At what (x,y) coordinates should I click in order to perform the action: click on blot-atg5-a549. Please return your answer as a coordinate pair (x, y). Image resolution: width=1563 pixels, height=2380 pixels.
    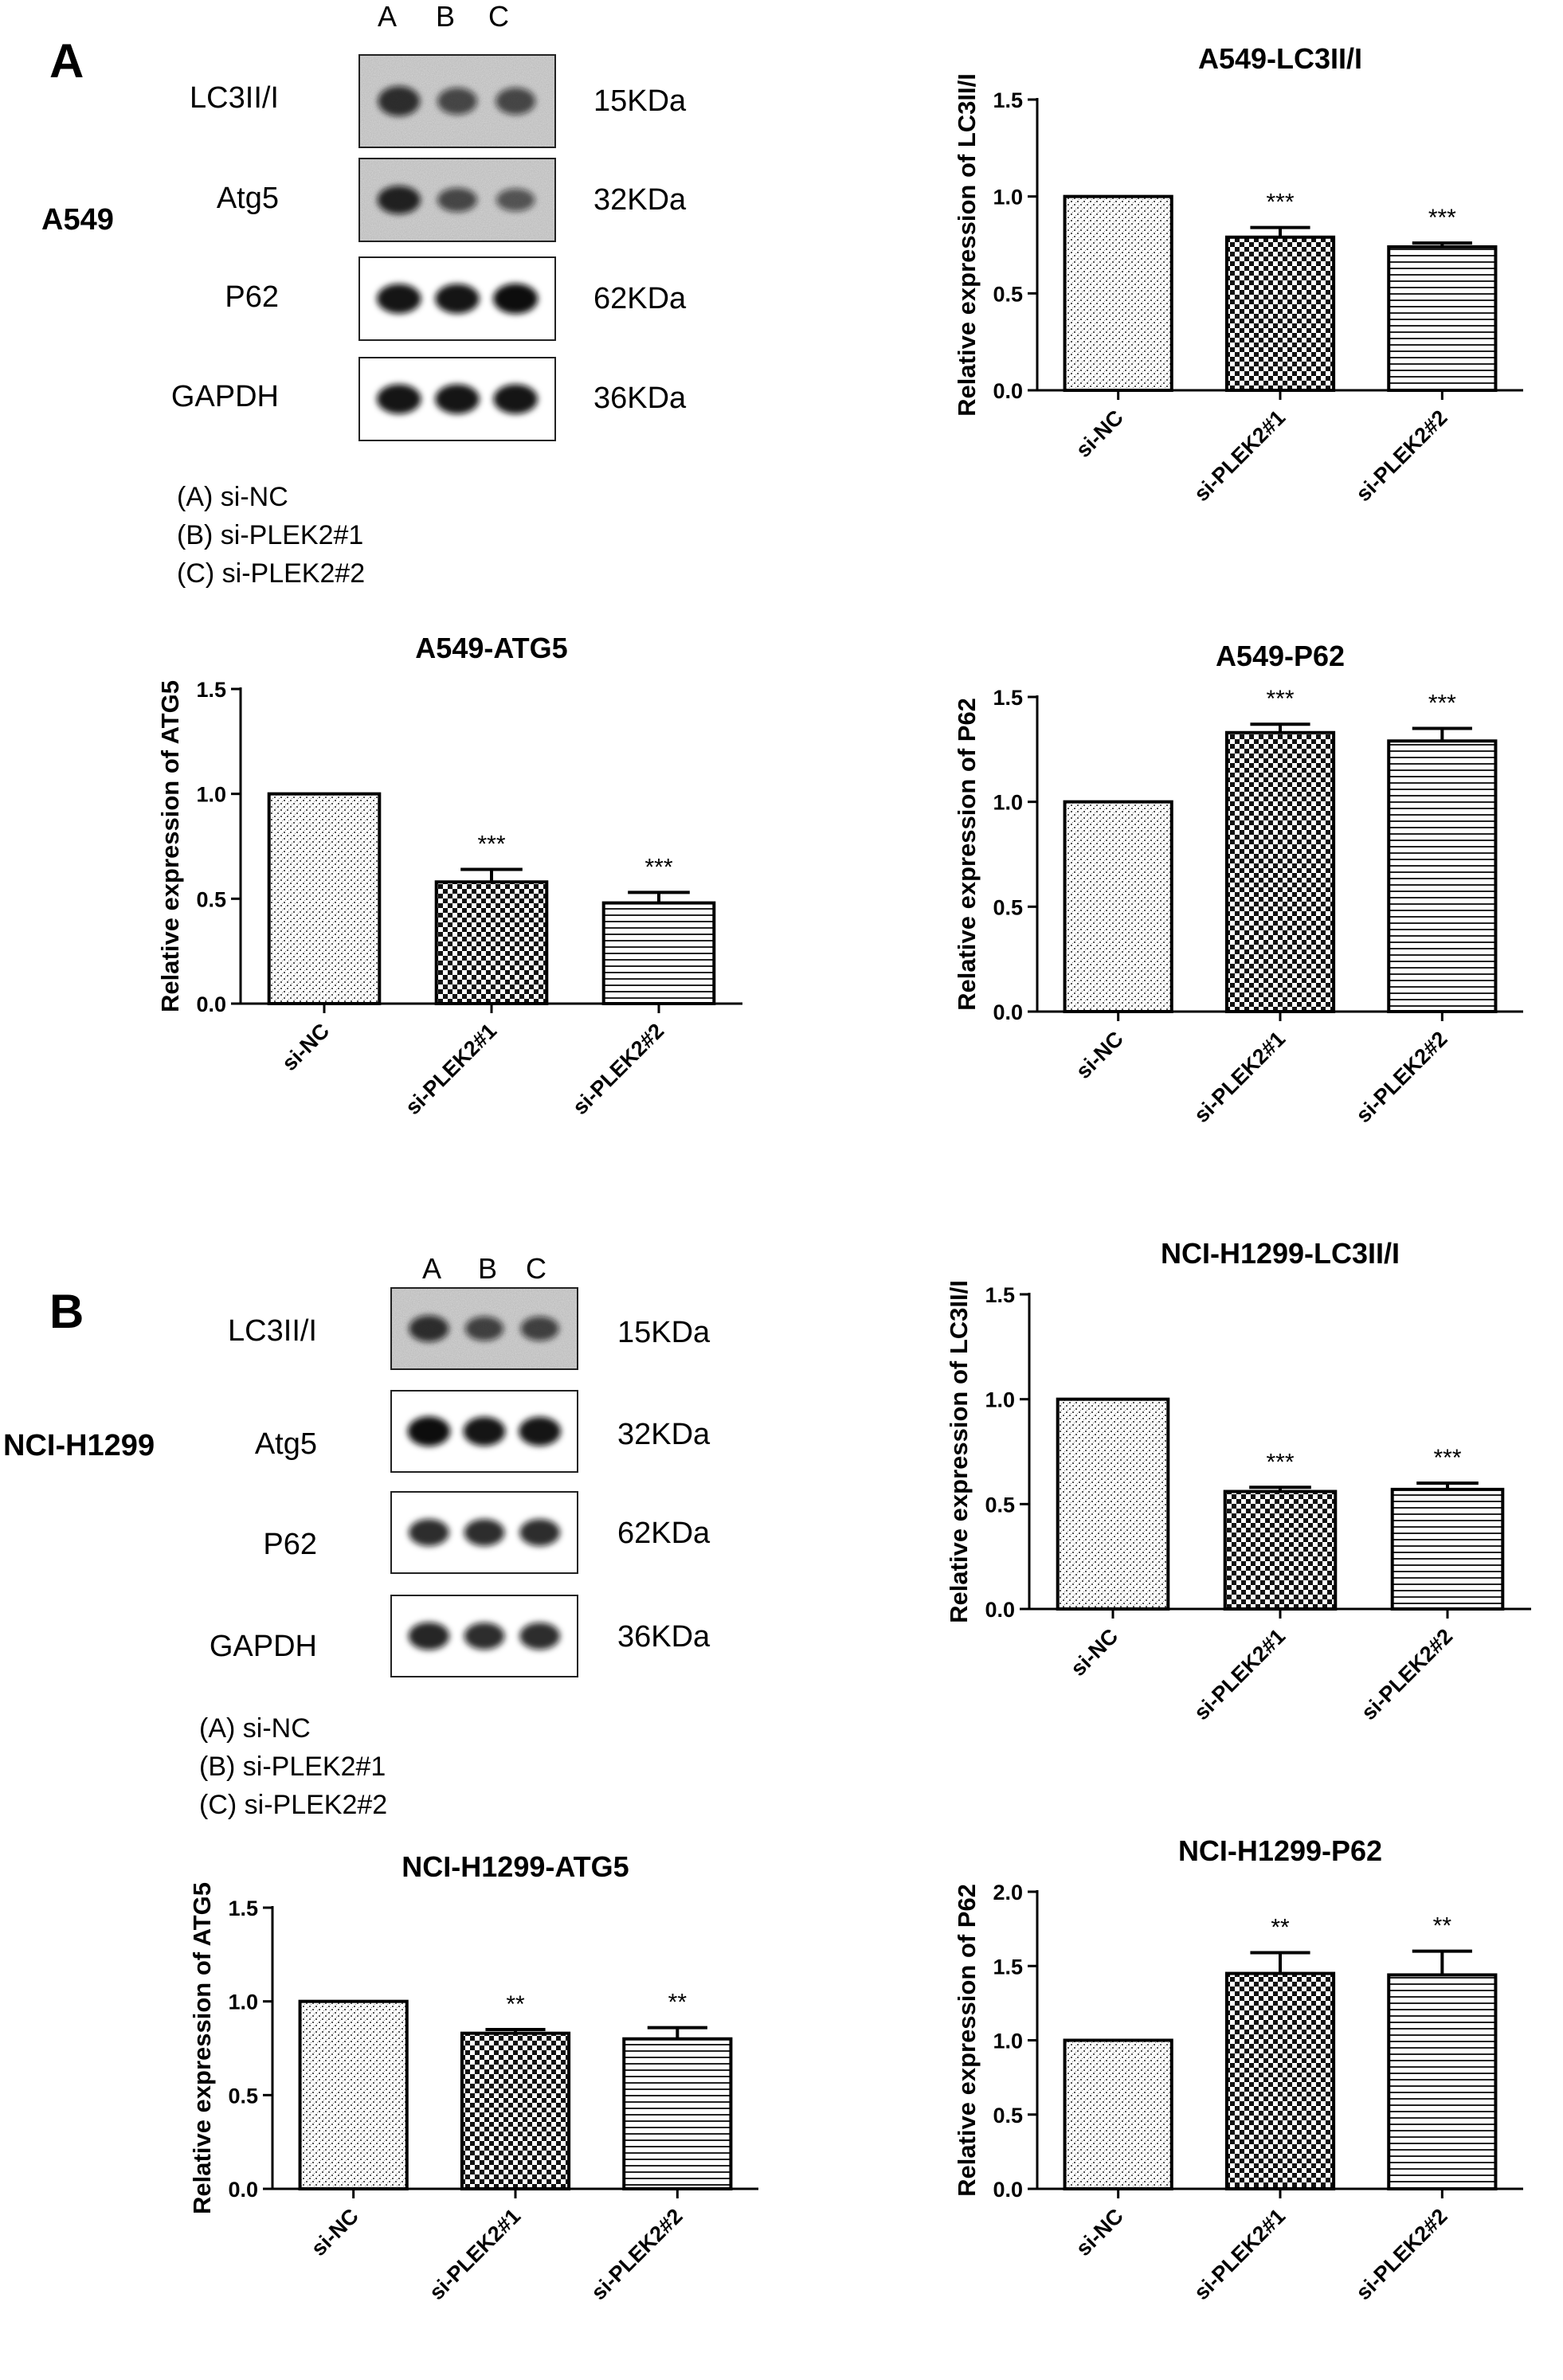
    Looking at the image, I should click on (457, 200).